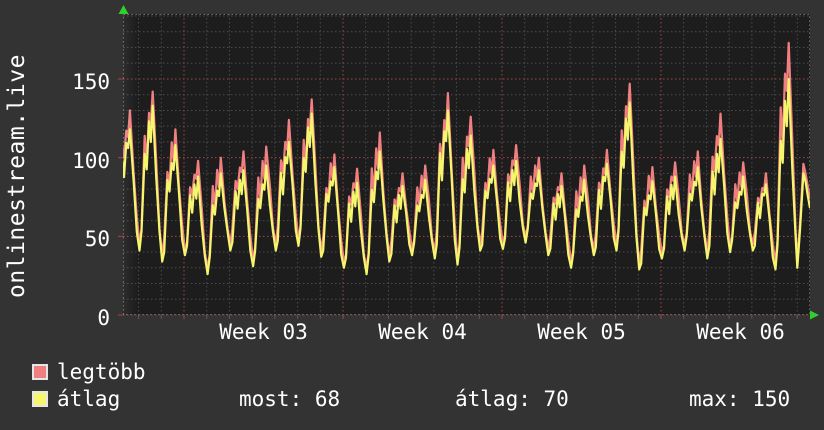 Image resolution: width=824 pixels, height=430 pixels. What do you see at coordinates (40, 399) in the screenshot?
I see `legend-swatch-atlag` at bounding box center [40, 399].